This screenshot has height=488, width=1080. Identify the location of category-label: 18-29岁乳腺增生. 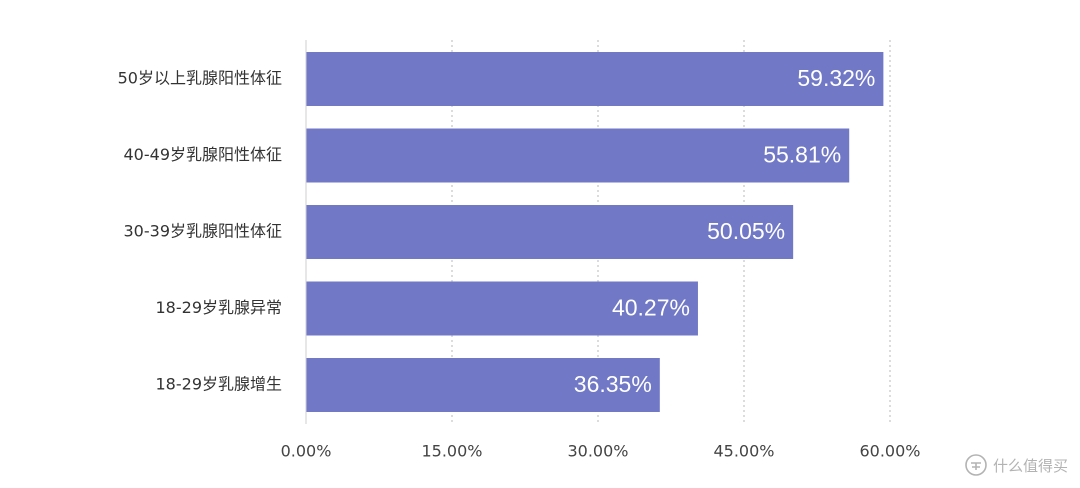
(219, 384).